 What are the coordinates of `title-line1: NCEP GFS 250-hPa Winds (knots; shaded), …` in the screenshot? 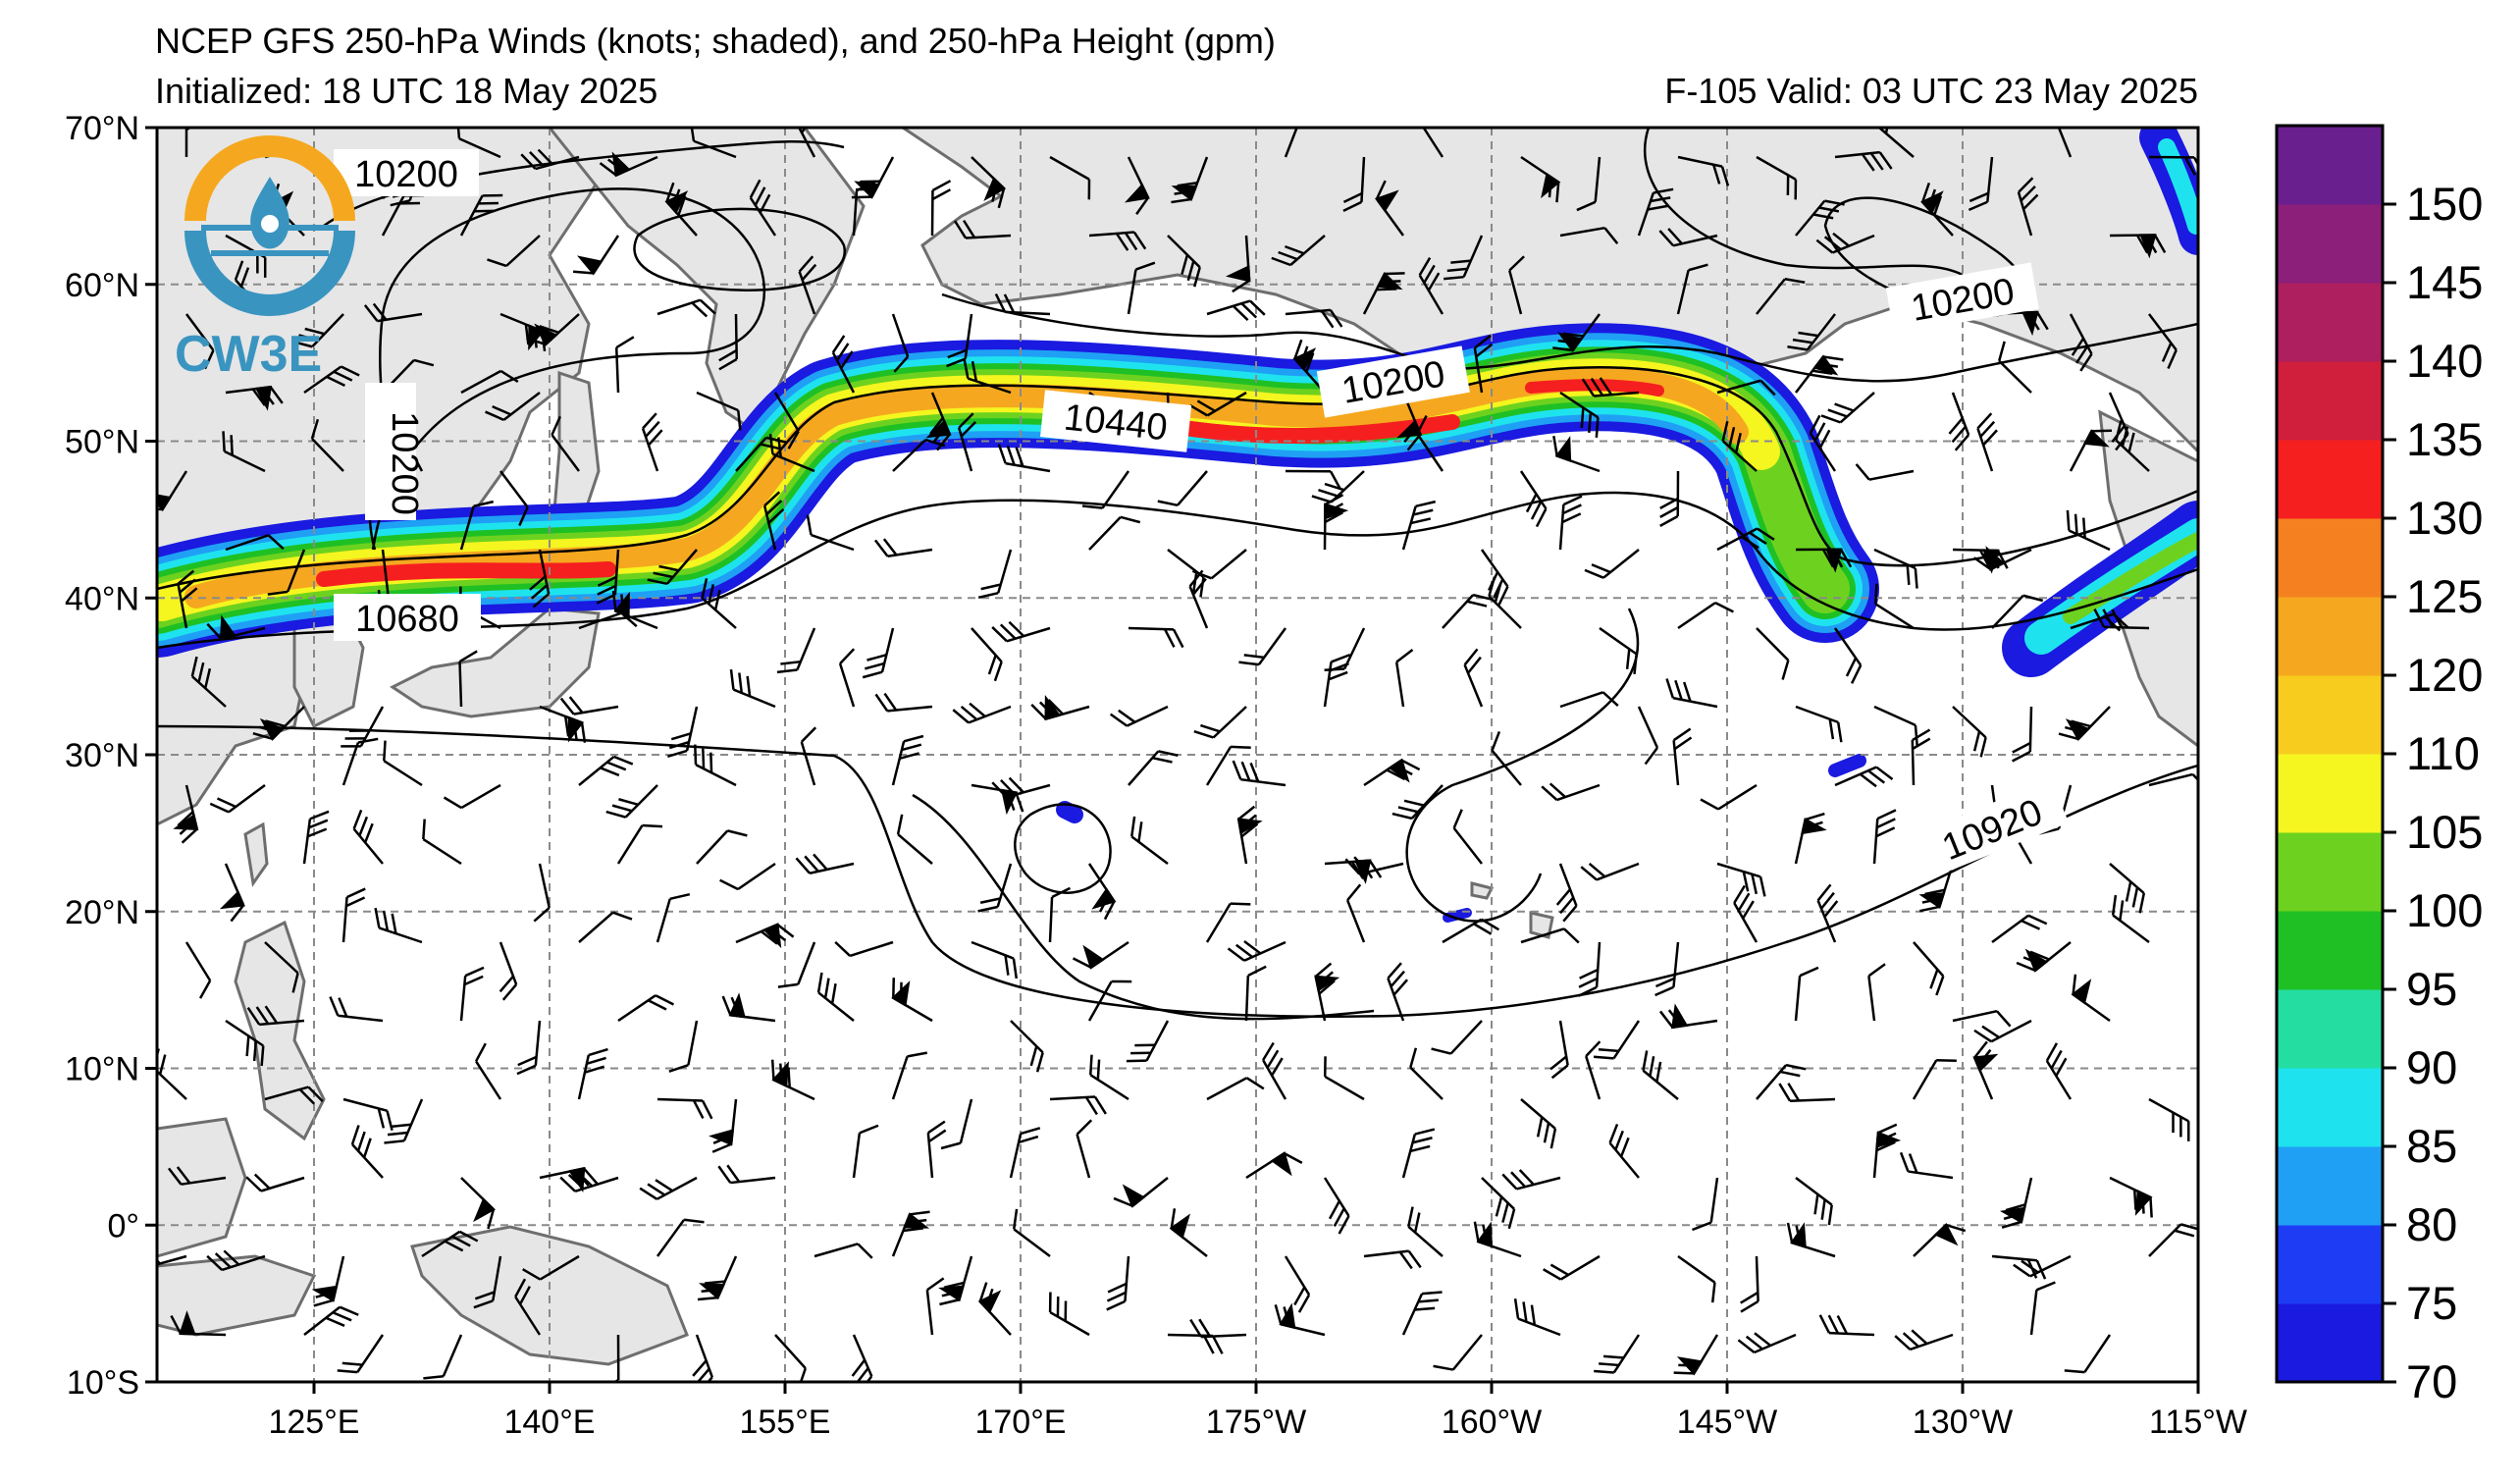 It's located at (715, 41).